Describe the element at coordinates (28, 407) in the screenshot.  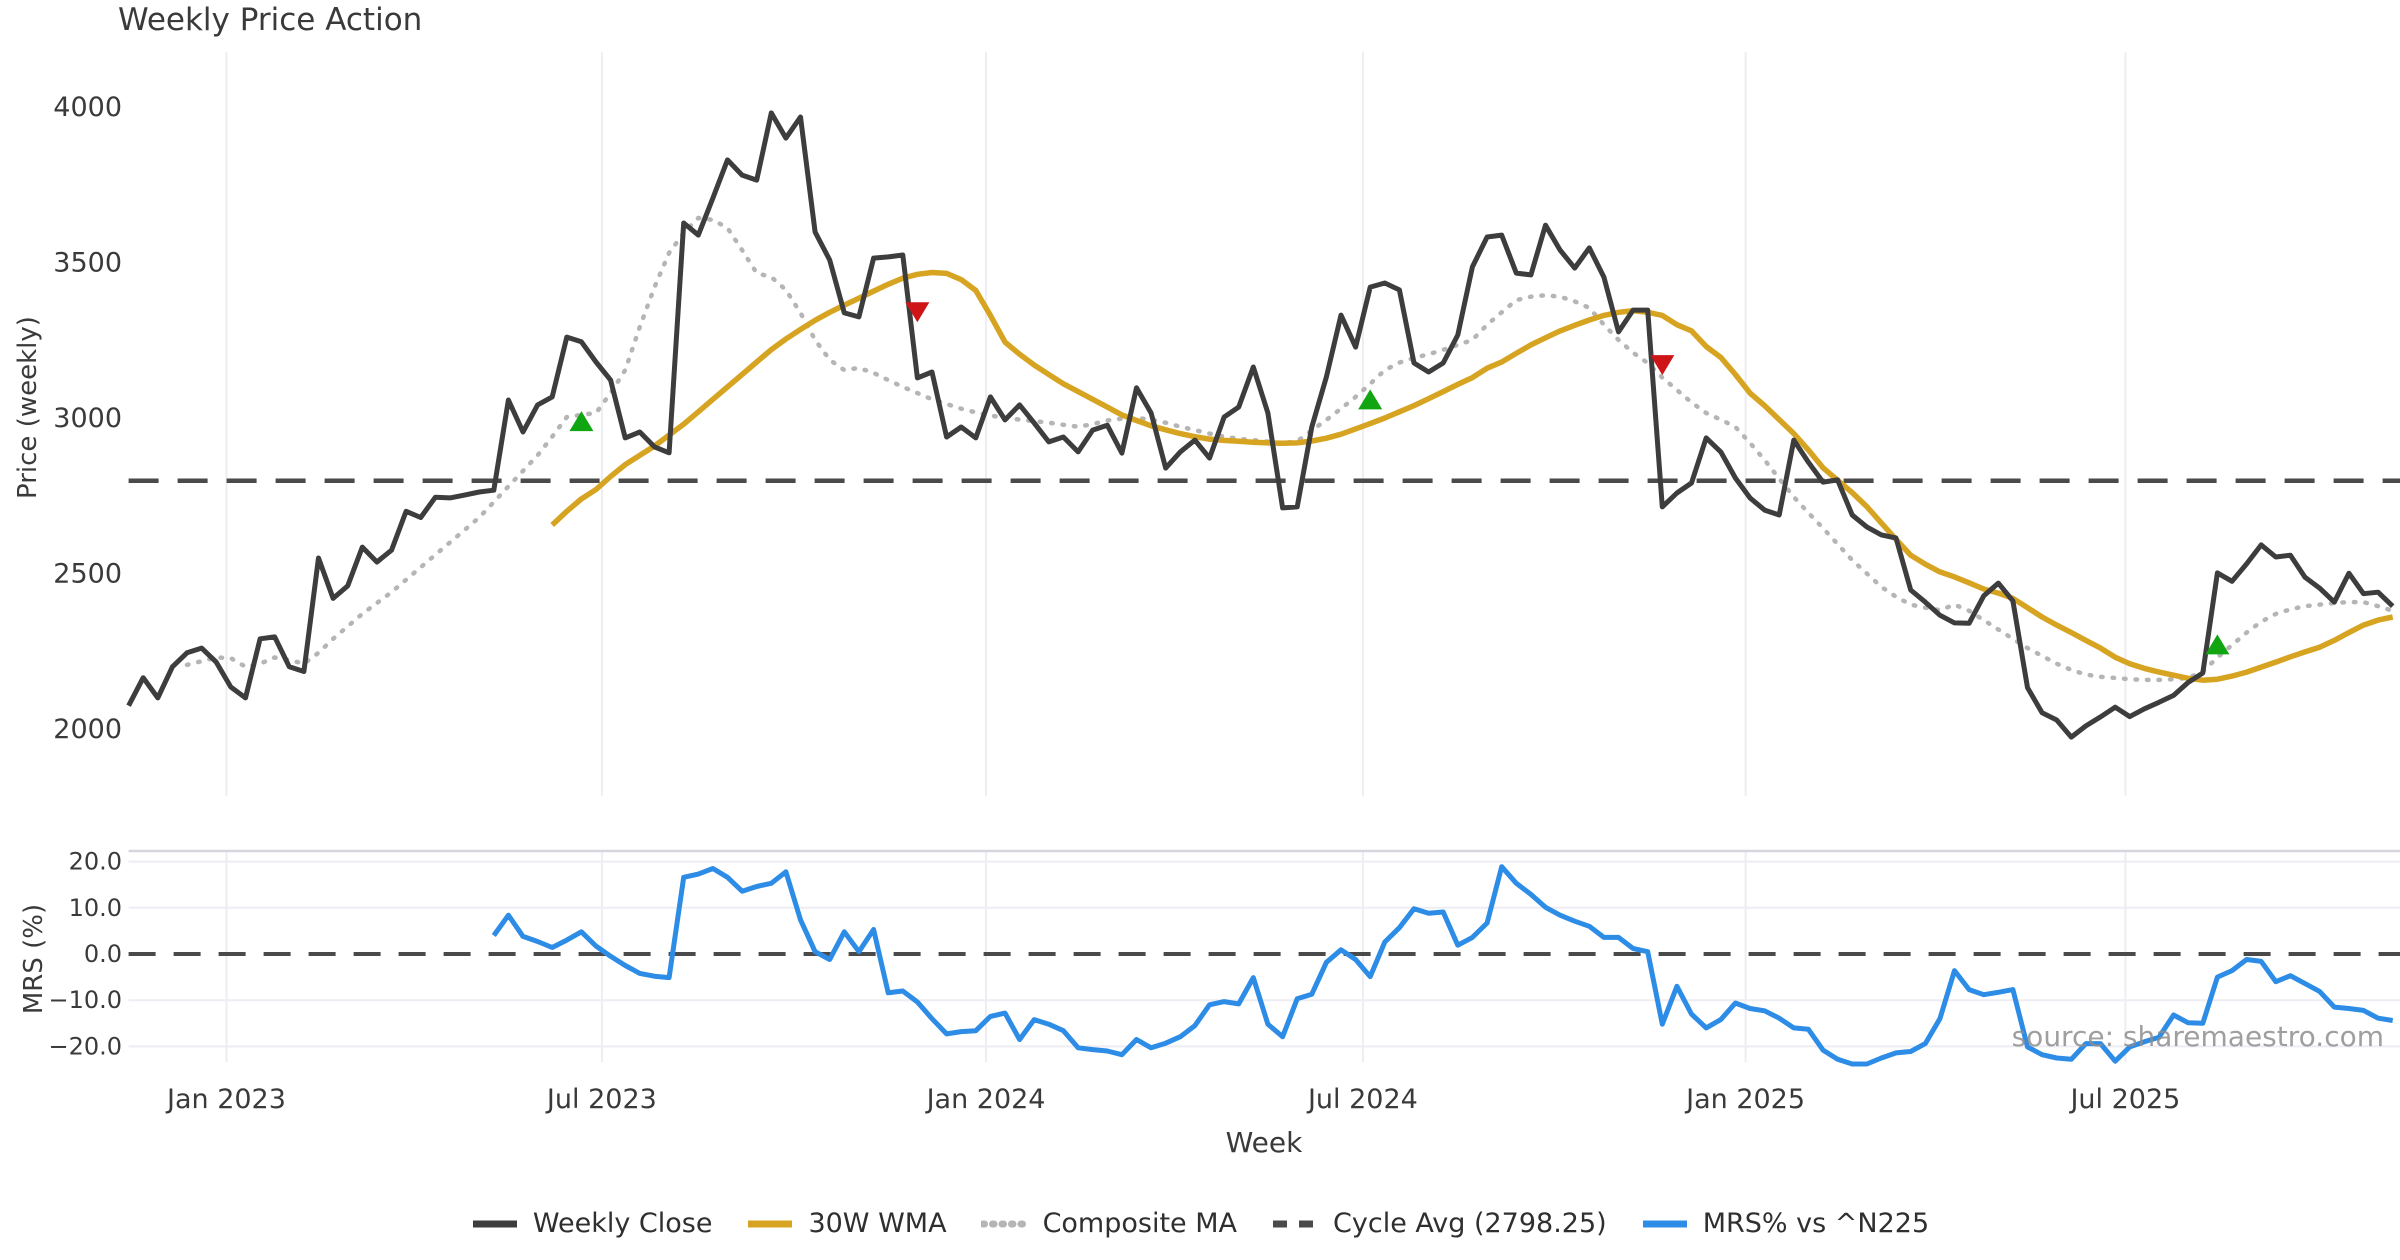
I see `price-axis-label: Price (weekly)` at that location.